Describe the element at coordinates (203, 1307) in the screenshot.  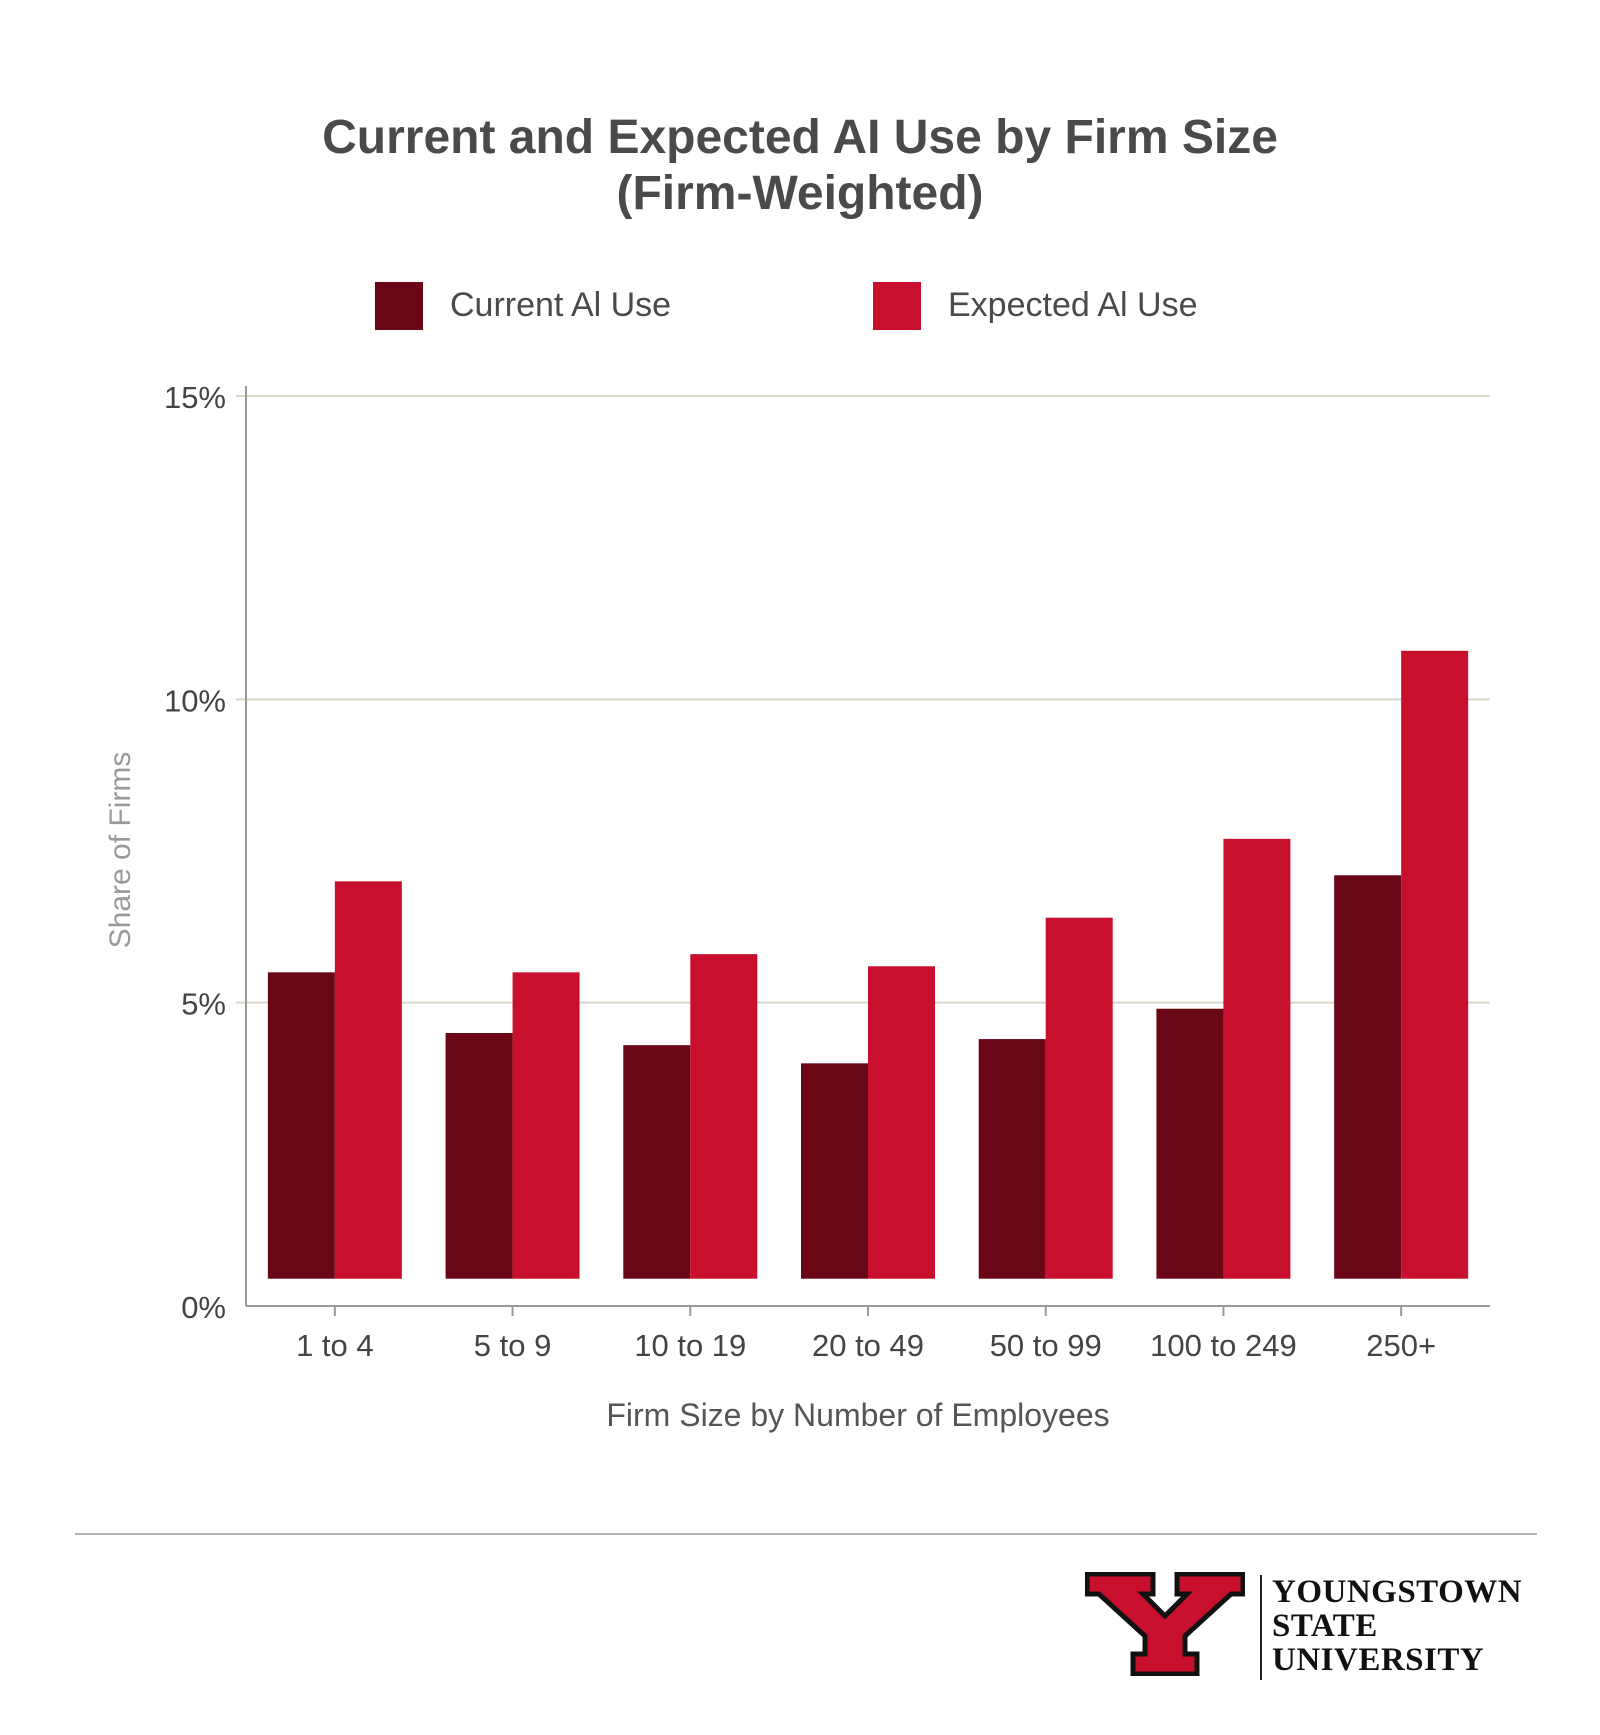
I see `y-tick-label: 0%` at that location.